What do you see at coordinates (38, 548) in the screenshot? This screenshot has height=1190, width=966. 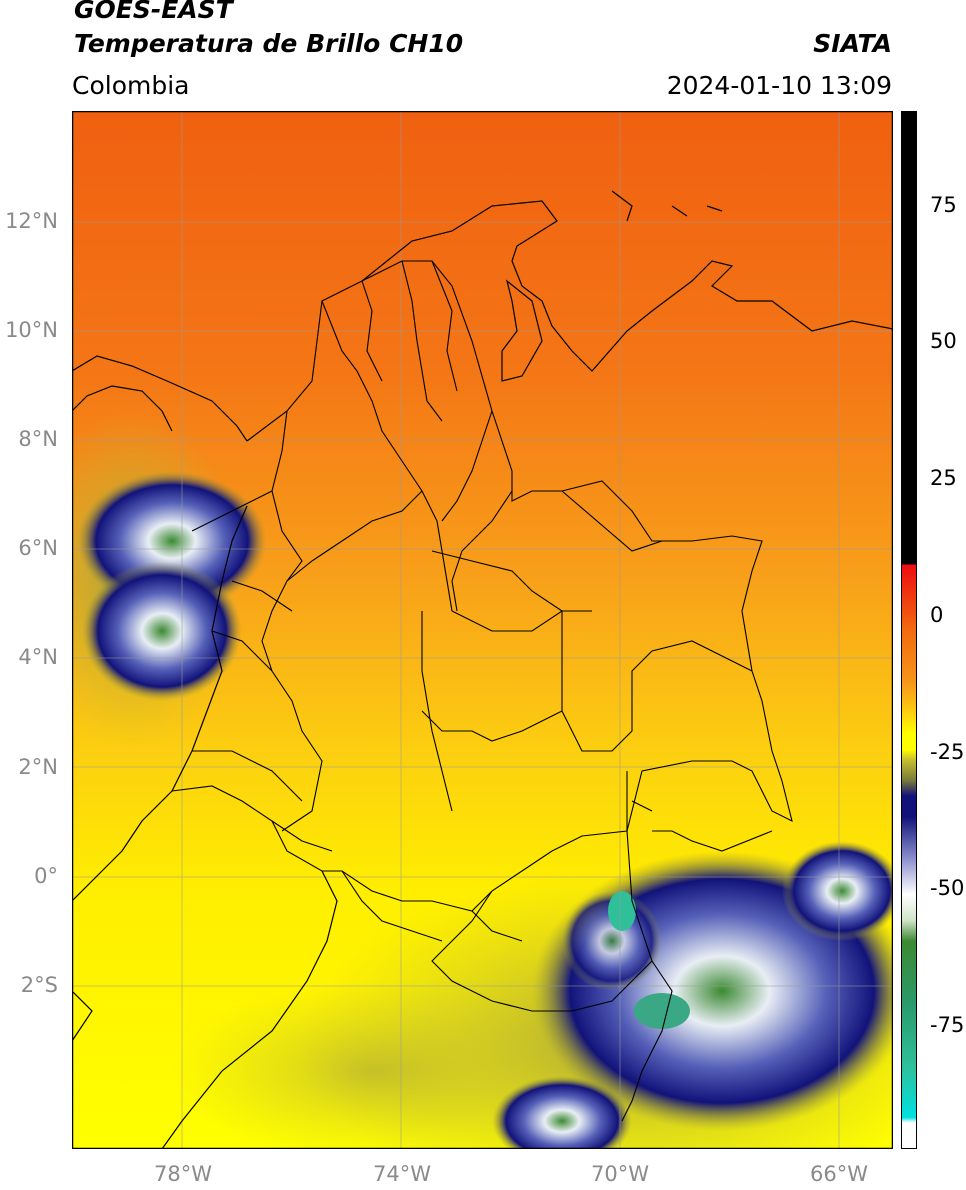 I see `lat-label-6n: 6°N` at bounding box center [38, 548].